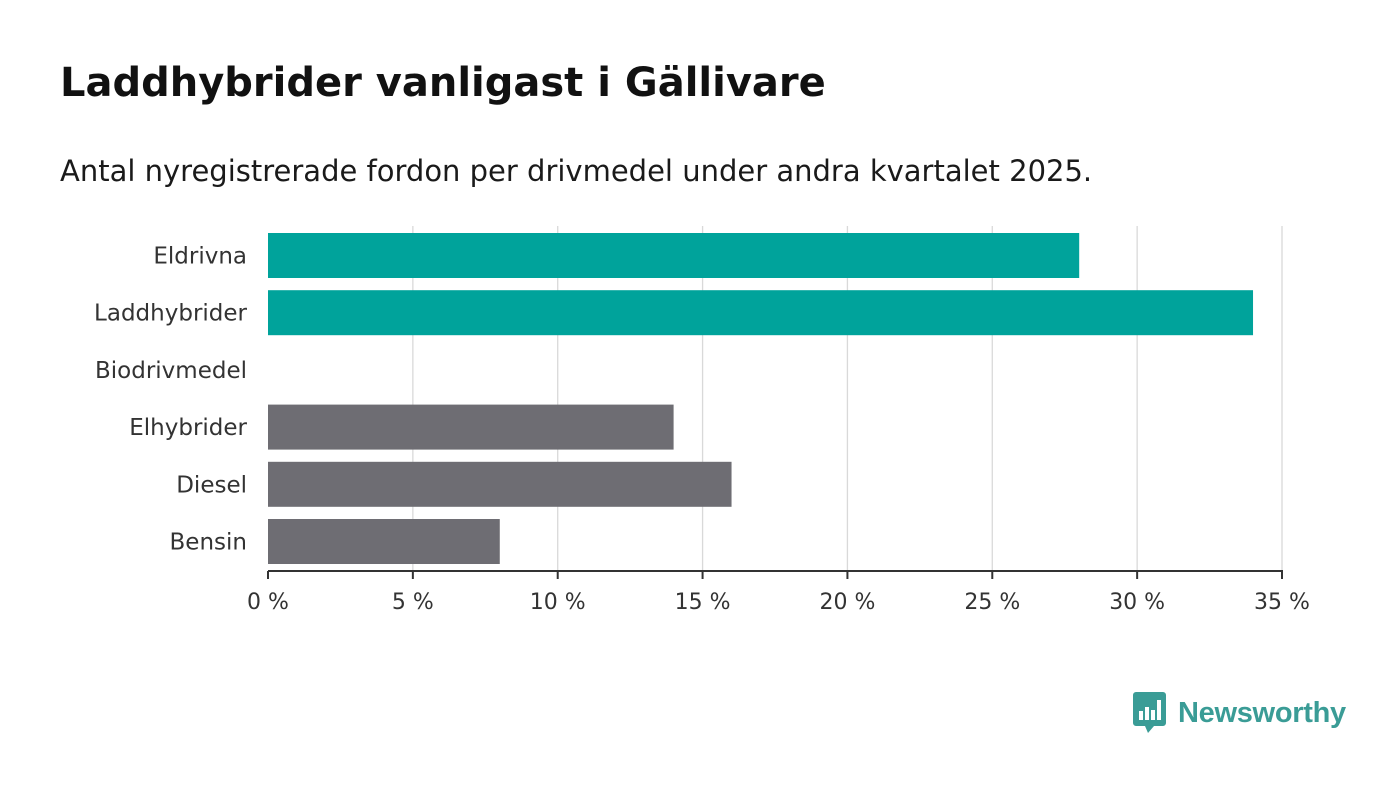 The width and height of the screenshot is (1400, 793). Describe the element at coordinates (1137, 602) in the screenshot. I see `x-tick-label: 30 %` at that location.